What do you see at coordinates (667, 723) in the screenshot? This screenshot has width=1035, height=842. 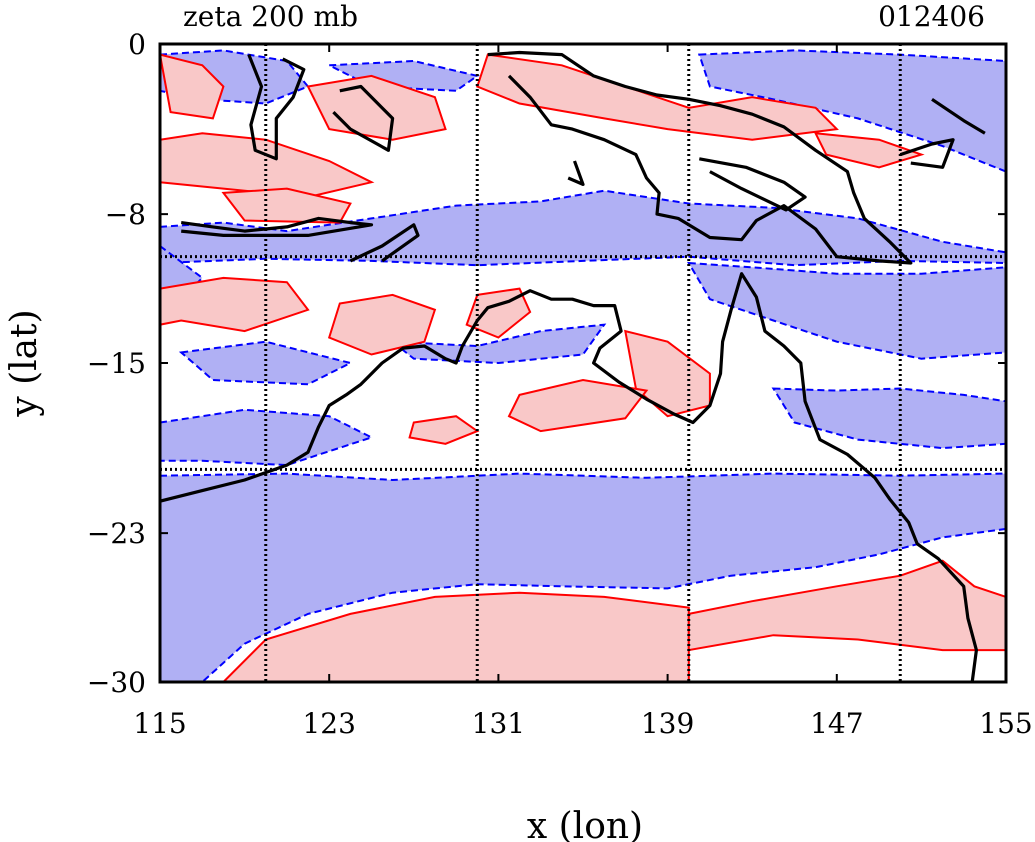 I see `x-tick-label: 139` at bounding box center [667, 723].